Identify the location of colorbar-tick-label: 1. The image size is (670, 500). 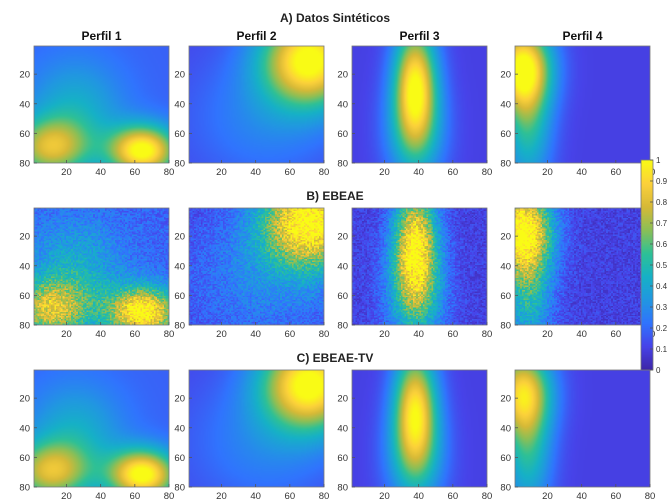
(658, 160).